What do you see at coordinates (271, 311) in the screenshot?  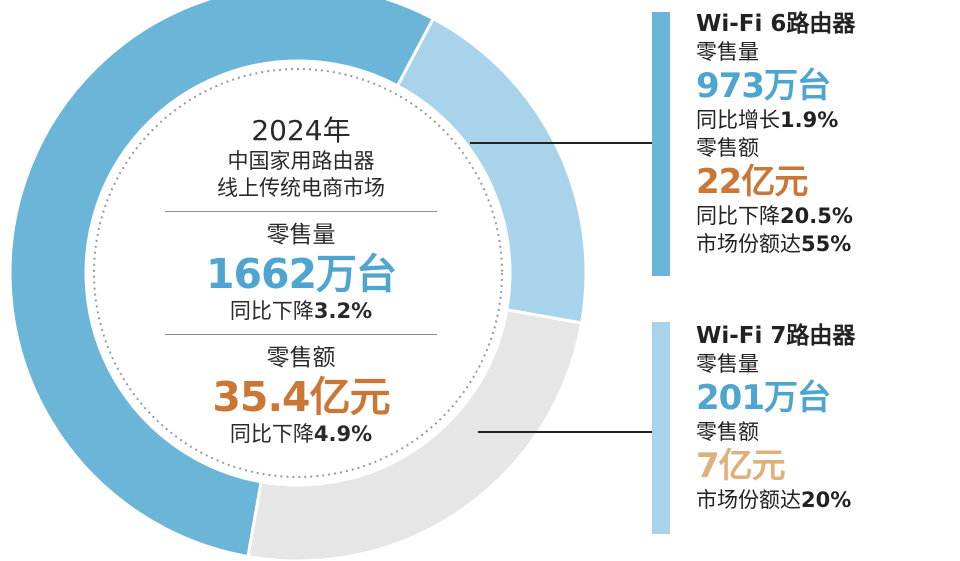 I see `center-volume-change-text: 同比下降` at bounding box center [271, 311].